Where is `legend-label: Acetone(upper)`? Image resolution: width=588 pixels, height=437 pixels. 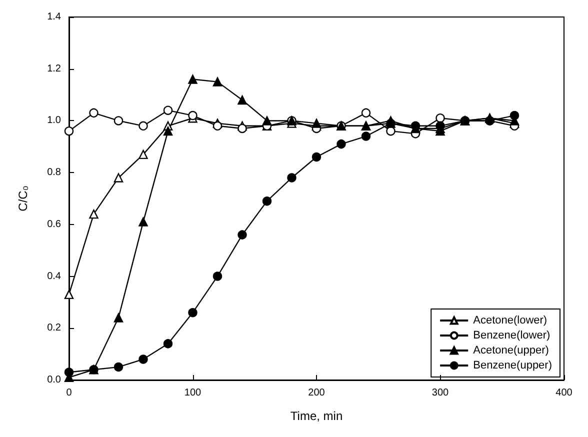 legend-label: Acetone(upper) is located at coordinates (511, 350).